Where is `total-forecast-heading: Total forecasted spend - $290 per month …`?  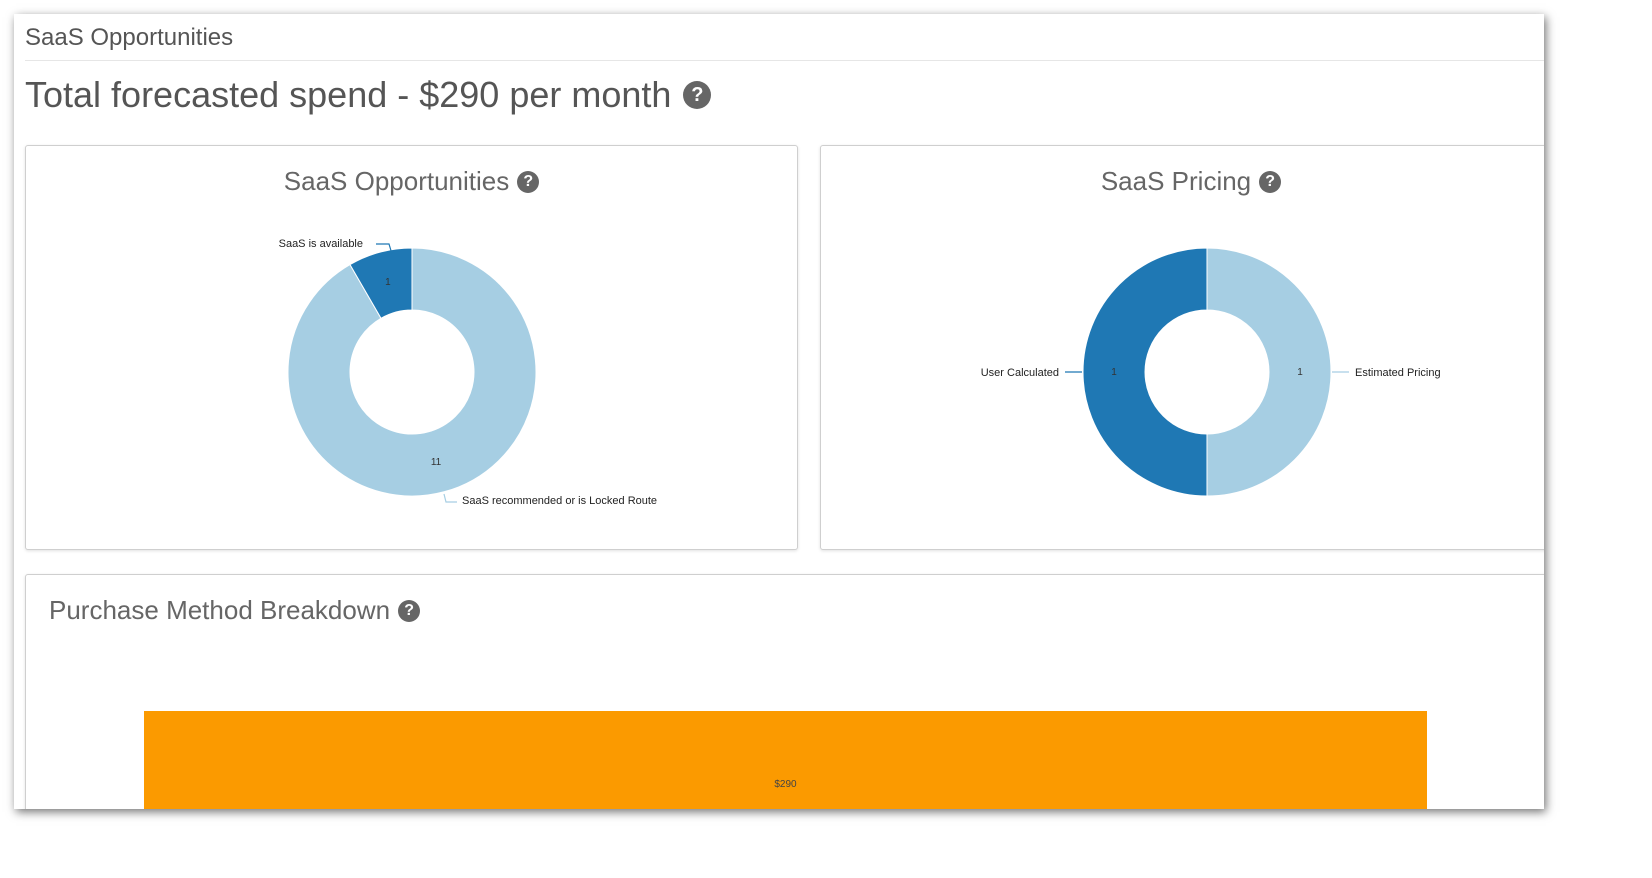
total-forecast-heading: Total forecasted spend - $290 per month … is located at coordinates (368, 95).